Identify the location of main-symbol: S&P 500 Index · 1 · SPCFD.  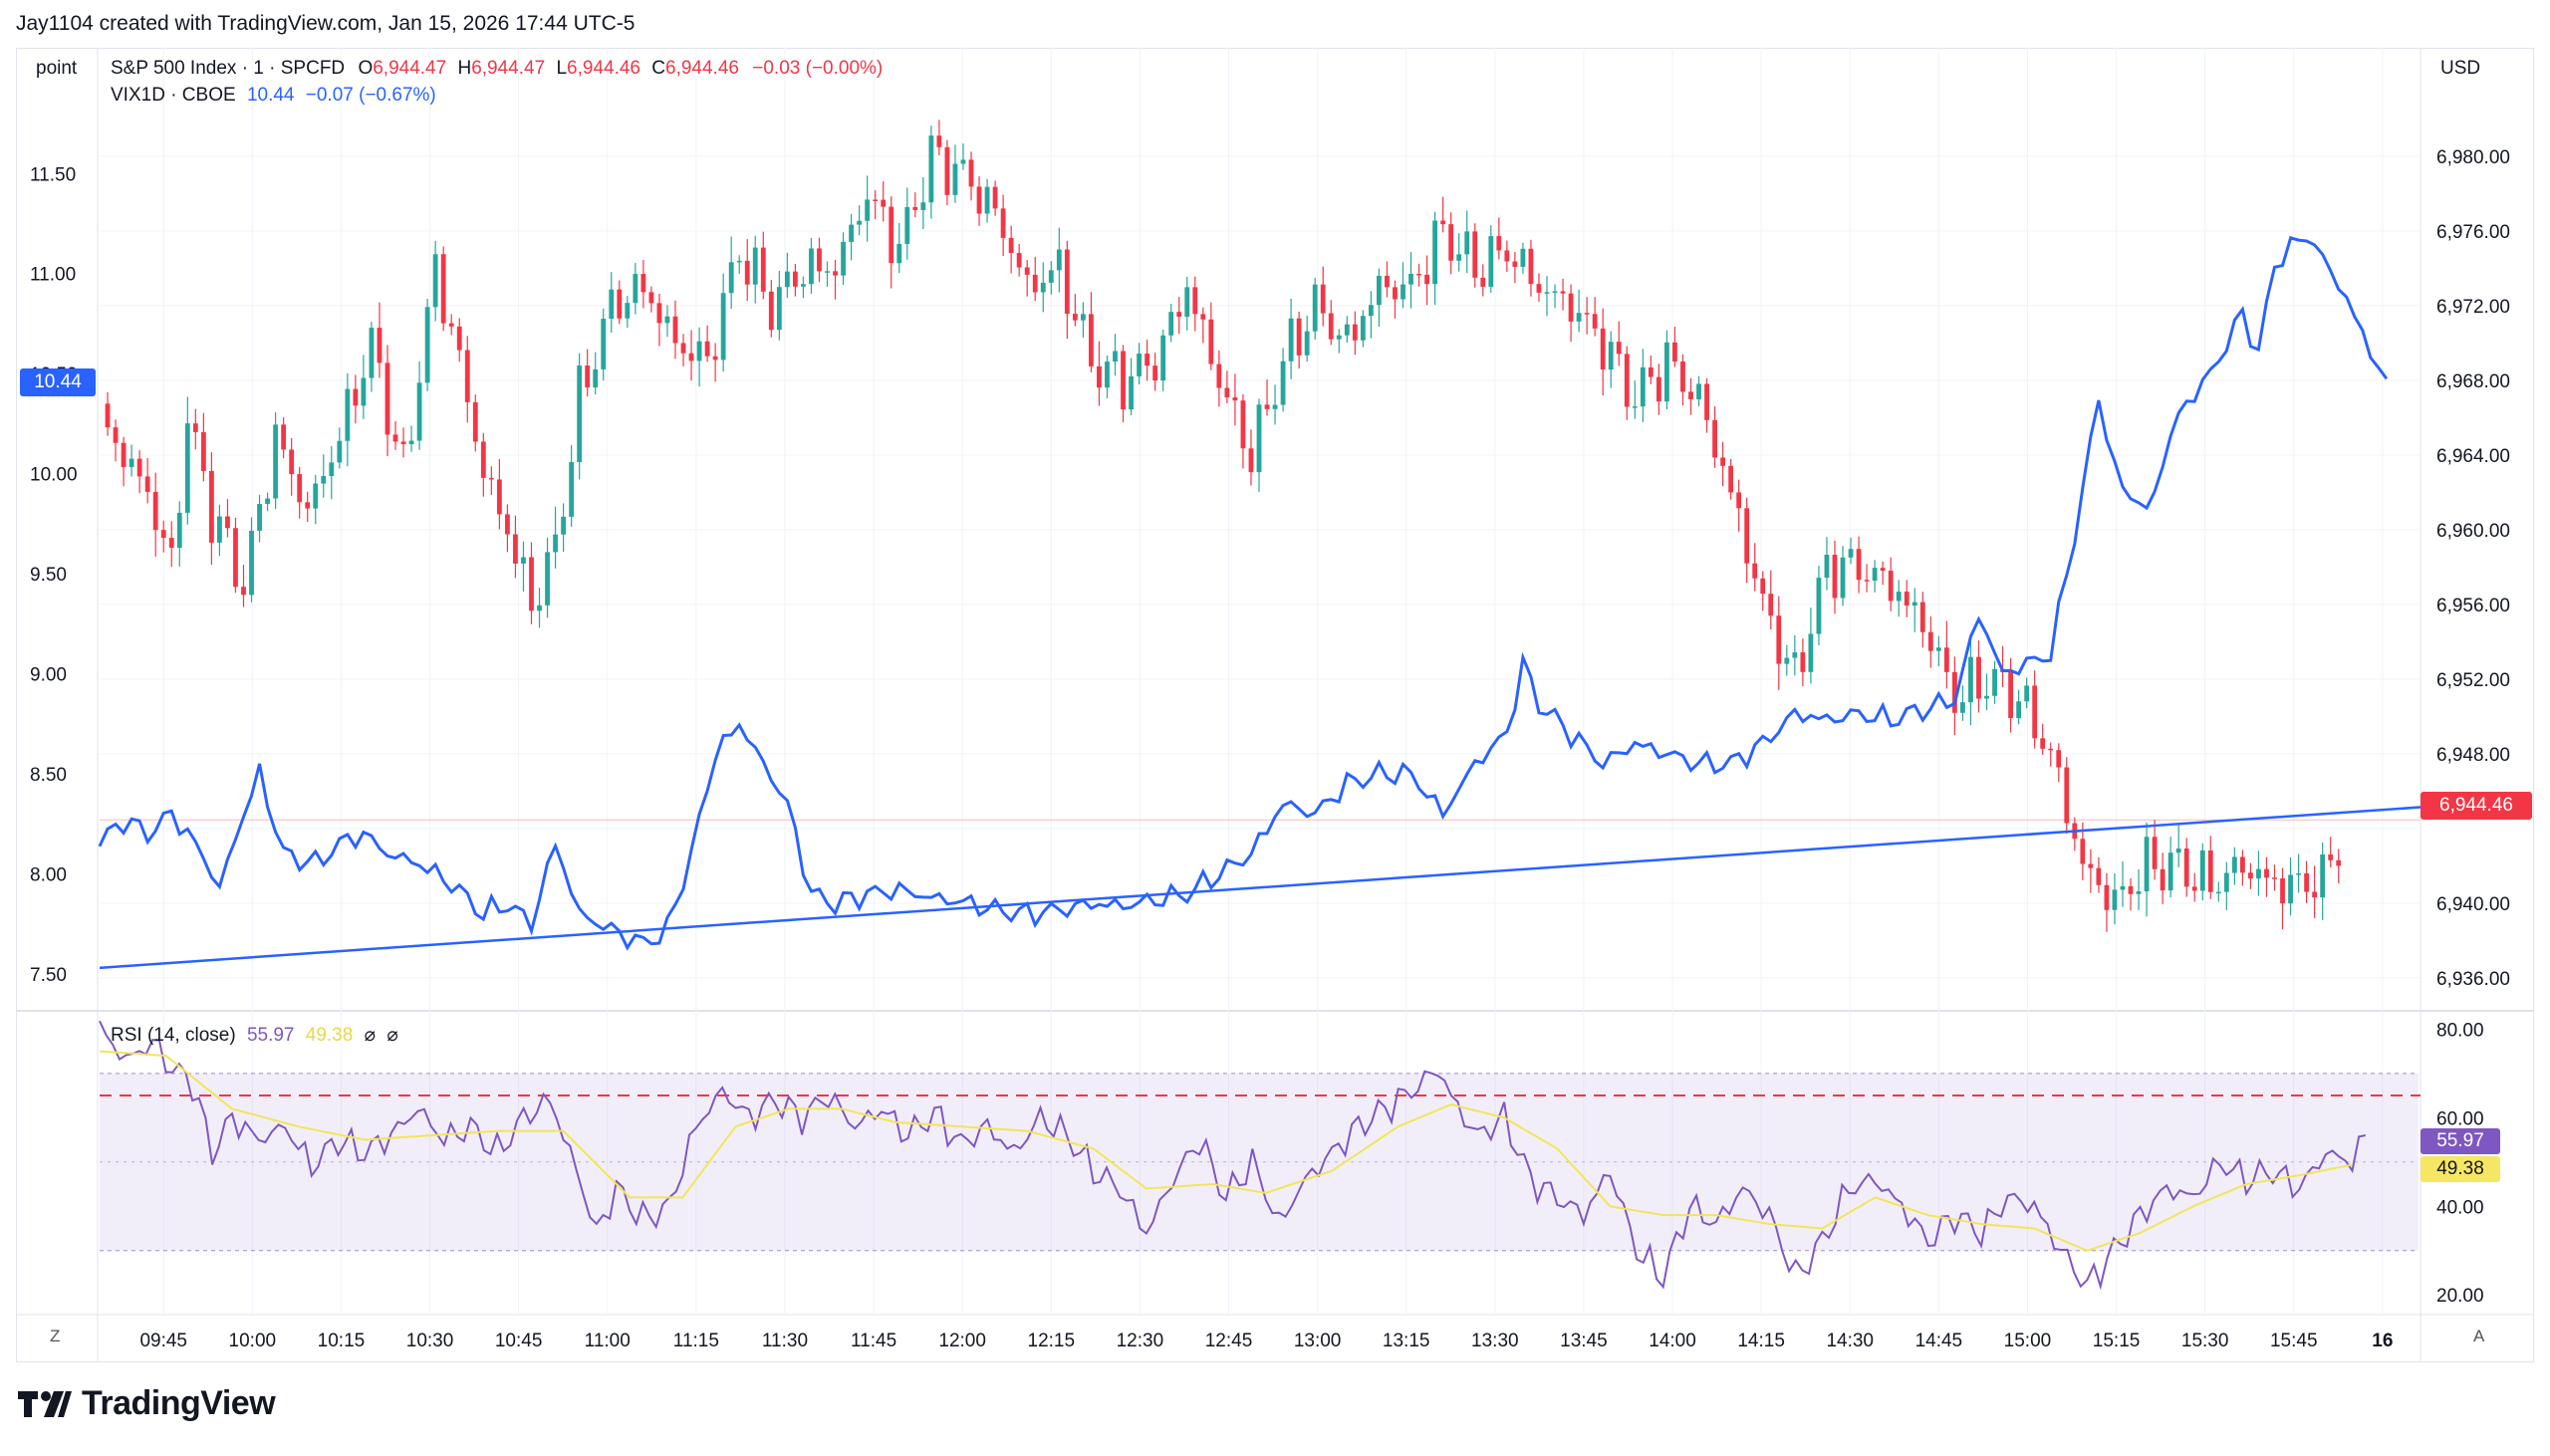
(228, 68).